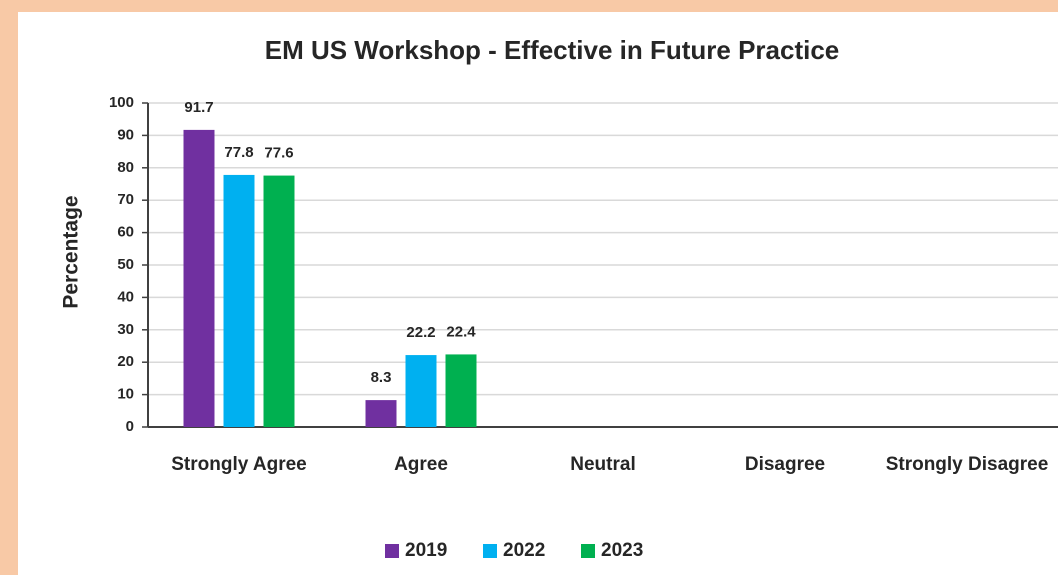 The height and width of the screenshot is (575, 1058). What do you see at coordinates (125, 329) in the screenshot?
I see `y-tick-label: 30` at bounding box center [125, 329].